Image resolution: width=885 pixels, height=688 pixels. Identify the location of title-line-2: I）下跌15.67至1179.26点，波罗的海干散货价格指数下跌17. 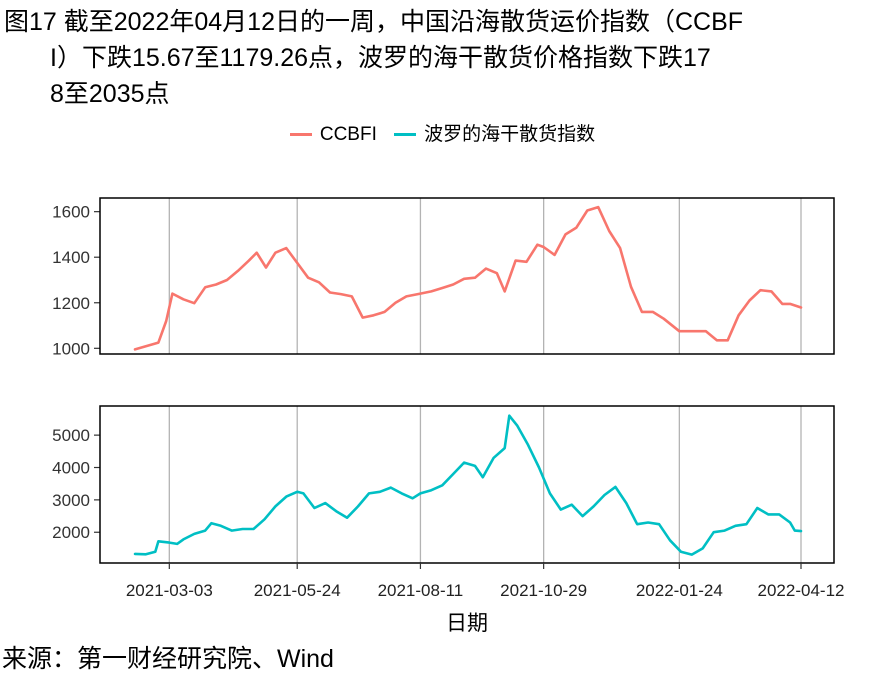
(380, 58).